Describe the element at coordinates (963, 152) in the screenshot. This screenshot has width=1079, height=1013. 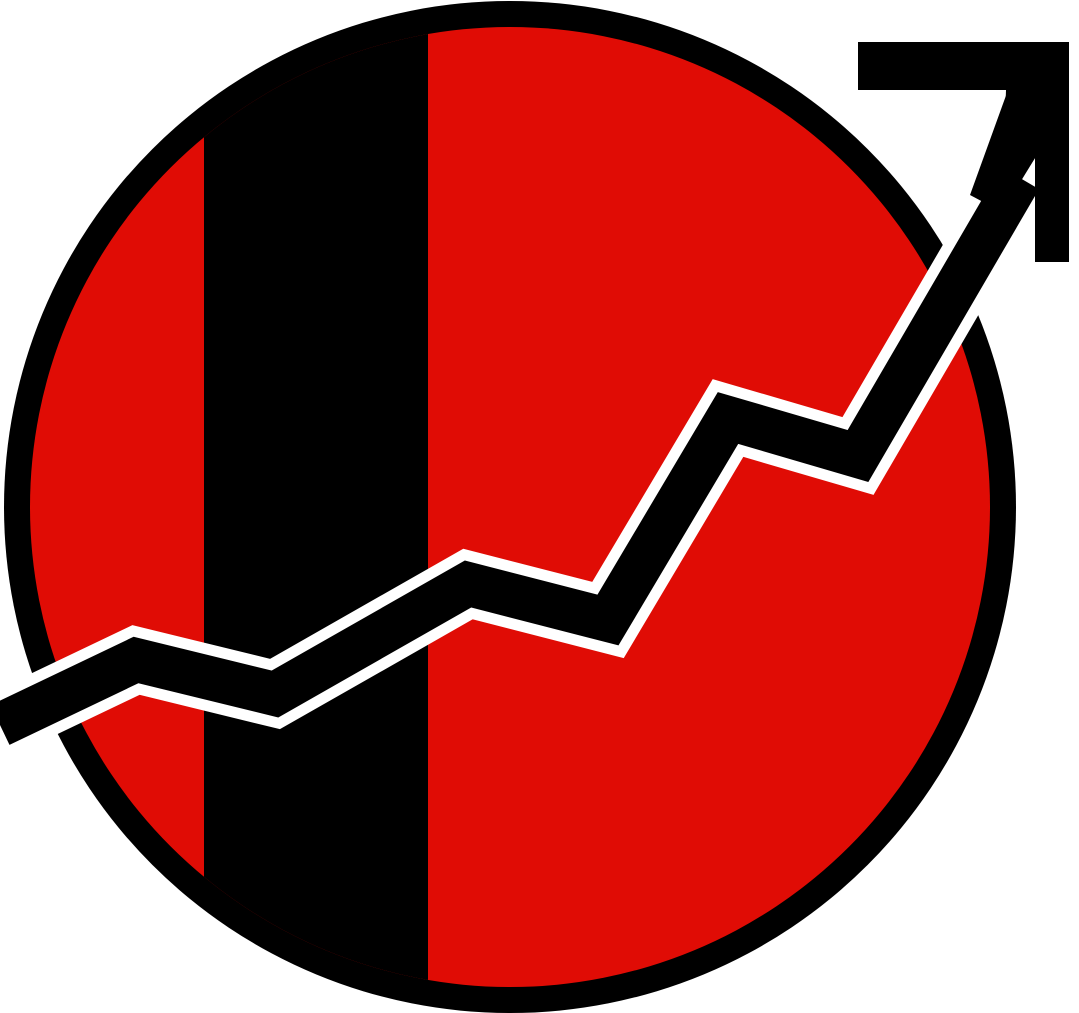
I see `arrow-head-icon` at that location.